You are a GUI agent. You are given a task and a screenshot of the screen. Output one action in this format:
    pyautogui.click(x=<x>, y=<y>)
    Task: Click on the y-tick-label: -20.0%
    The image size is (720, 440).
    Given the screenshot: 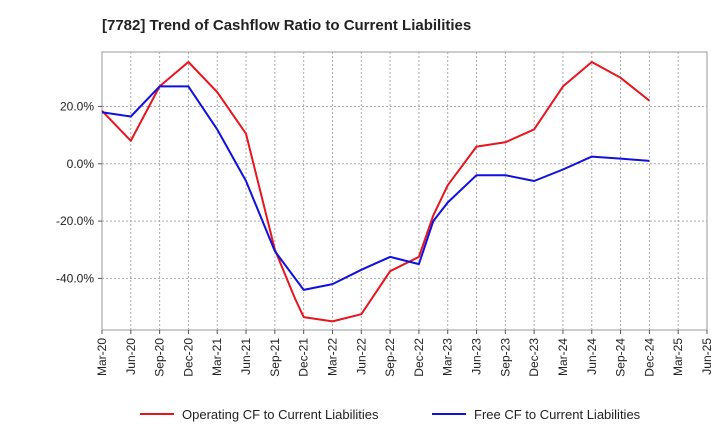 What is the action you would take?
    pyautogui.click(x=75, y=221)
    